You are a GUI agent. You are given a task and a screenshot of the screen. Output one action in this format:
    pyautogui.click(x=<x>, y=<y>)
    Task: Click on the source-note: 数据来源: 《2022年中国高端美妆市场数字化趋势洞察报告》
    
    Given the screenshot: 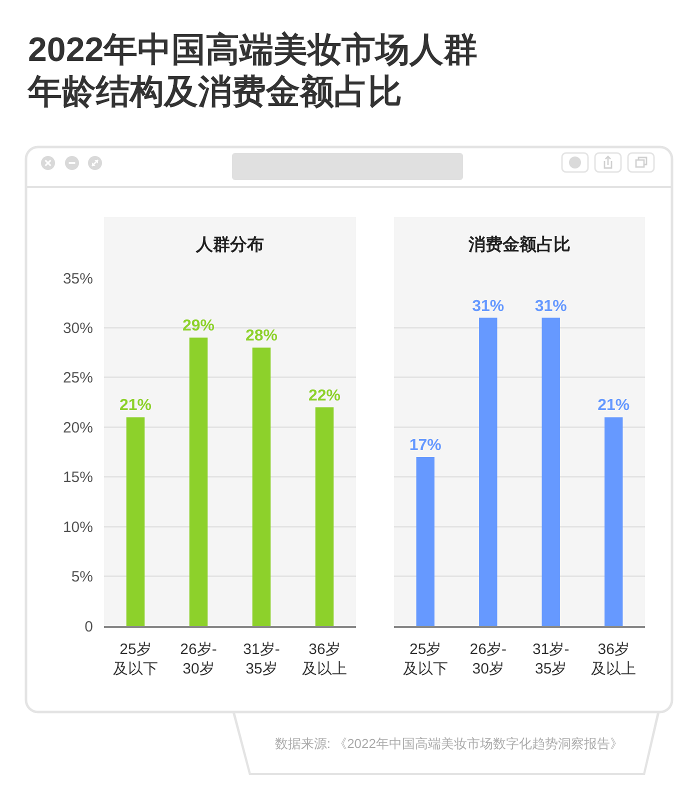 What is the action you would take?
    pyautogui.click(x=448, y=744)
    